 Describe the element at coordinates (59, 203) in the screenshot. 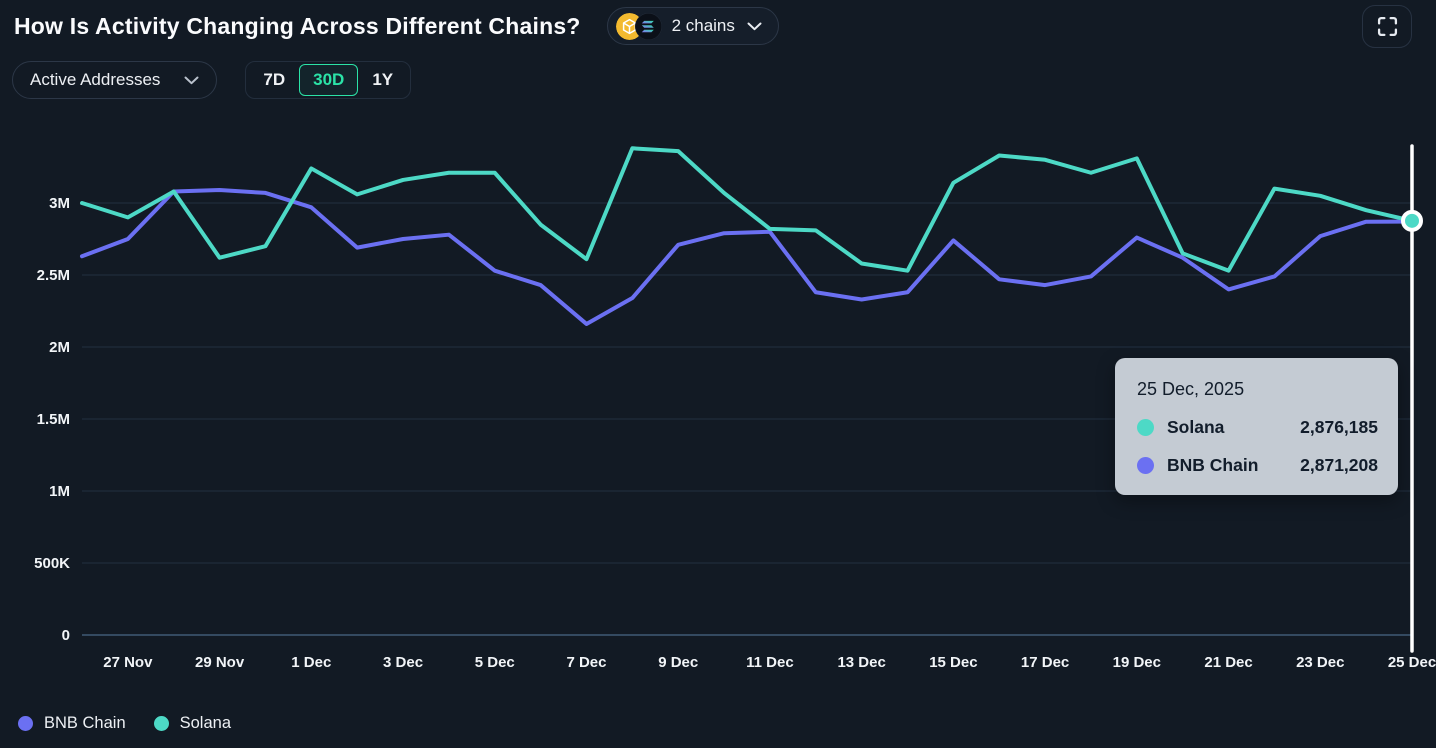

I see `y-axis-label: 3M` at that location.